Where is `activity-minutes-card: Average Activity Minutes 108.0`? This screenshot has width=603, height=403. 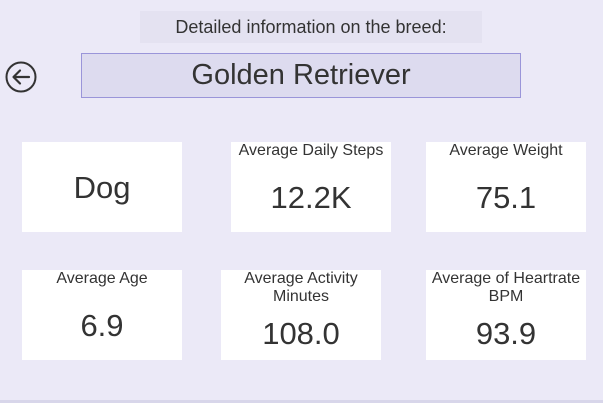
activity-minutes-card: Average Activity Minutes 108.0 is located at coordinates (301, 315).